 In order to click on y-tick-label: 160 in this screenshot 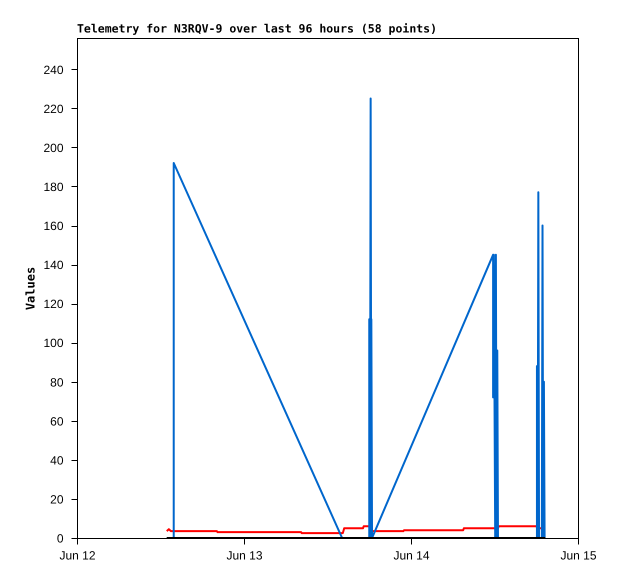, I will do `click(53, 226)`.